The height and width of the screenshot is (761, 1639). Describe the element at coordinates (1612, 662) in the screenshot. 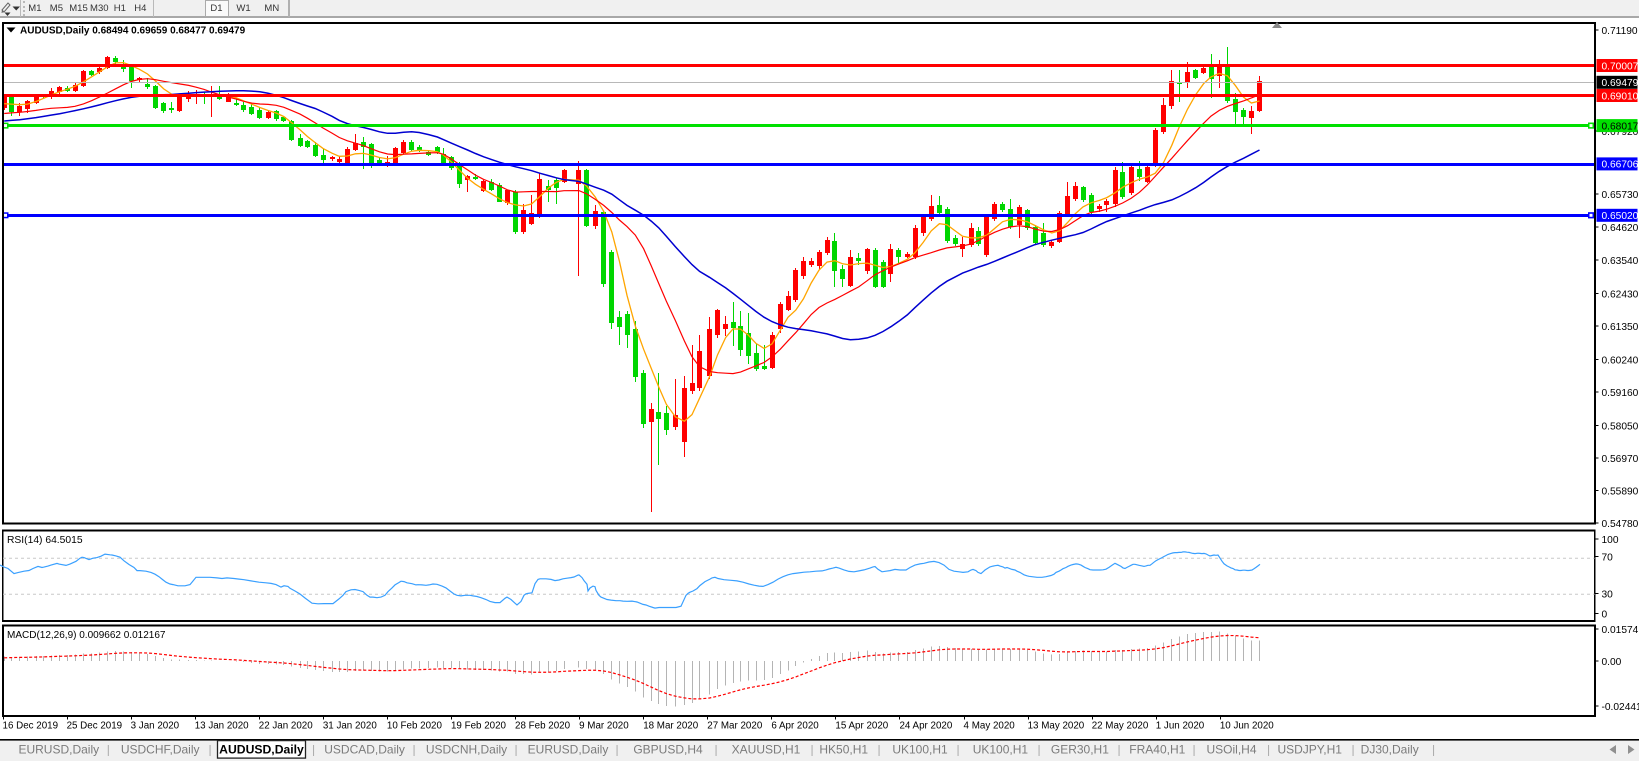

I see `svg-text: 0.00` at that location.